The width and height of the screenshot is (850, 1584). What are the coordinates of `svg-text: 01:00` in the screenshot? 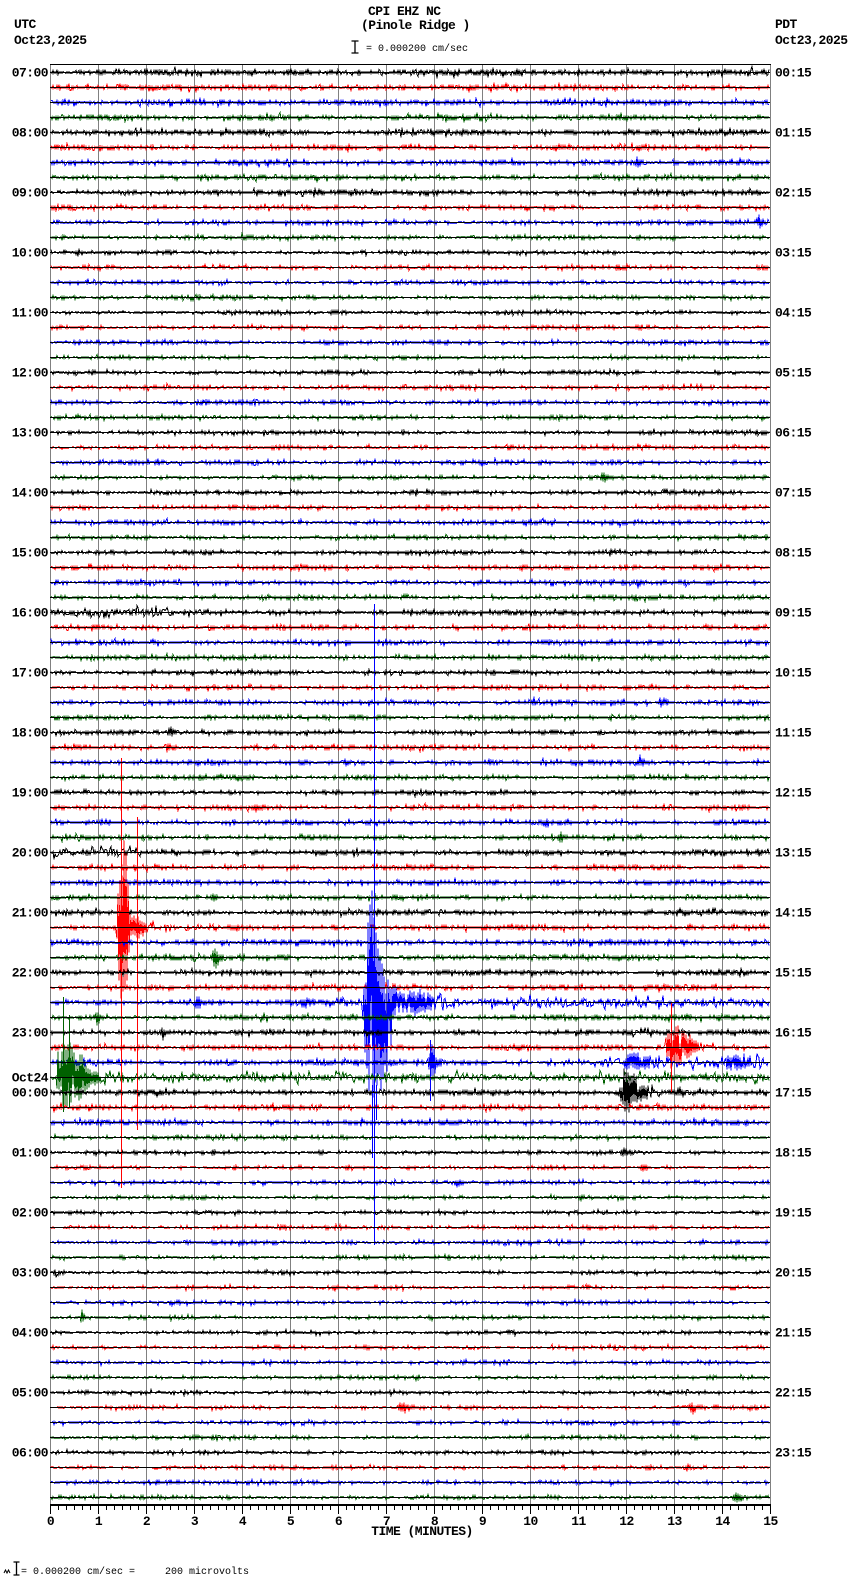 It's located at (30, 1153).